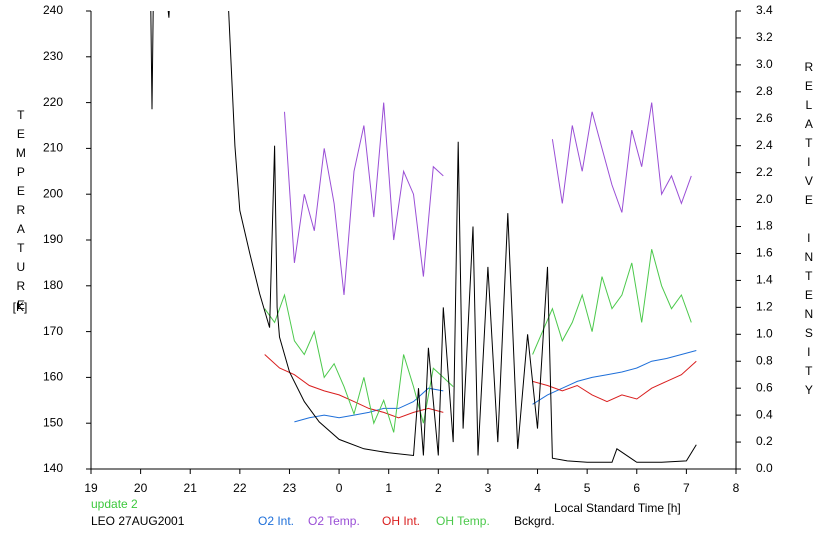 The image size is (828, 535). I want to click on x-axis-label: Local Standard Time [h], so click(617, 508).